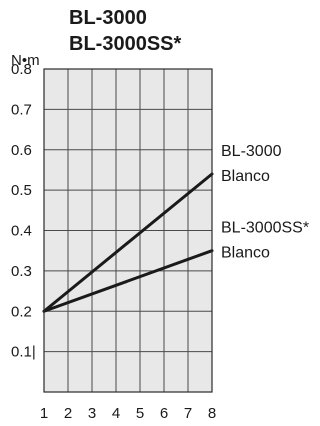 This screenshot has width=320, height=426. Describe the element at coordinates (188, 413) in the screenshot. I see `x-tick-label: 7` at that location.